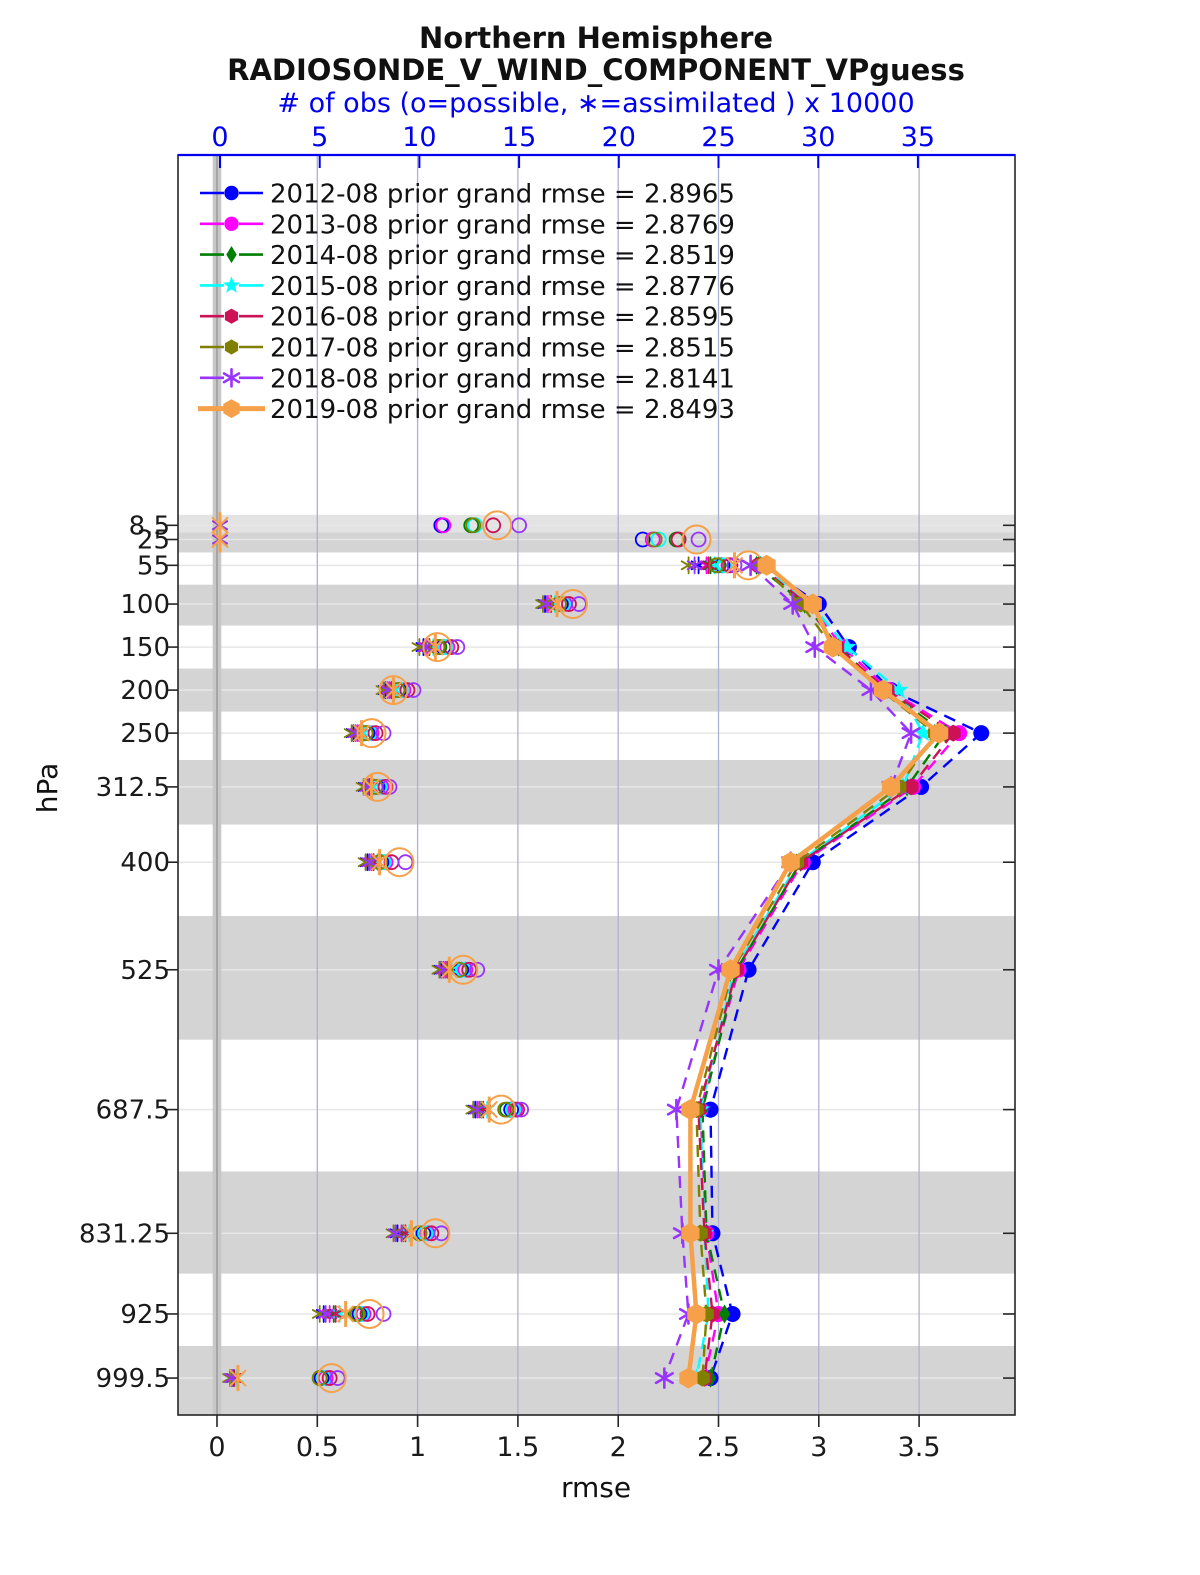  What do you see at coordinates (502, 195) in the screenshot?
I see `legend-label: 2012-08 prior grand rmse = 2.8965` at bounding box center [502, 195].